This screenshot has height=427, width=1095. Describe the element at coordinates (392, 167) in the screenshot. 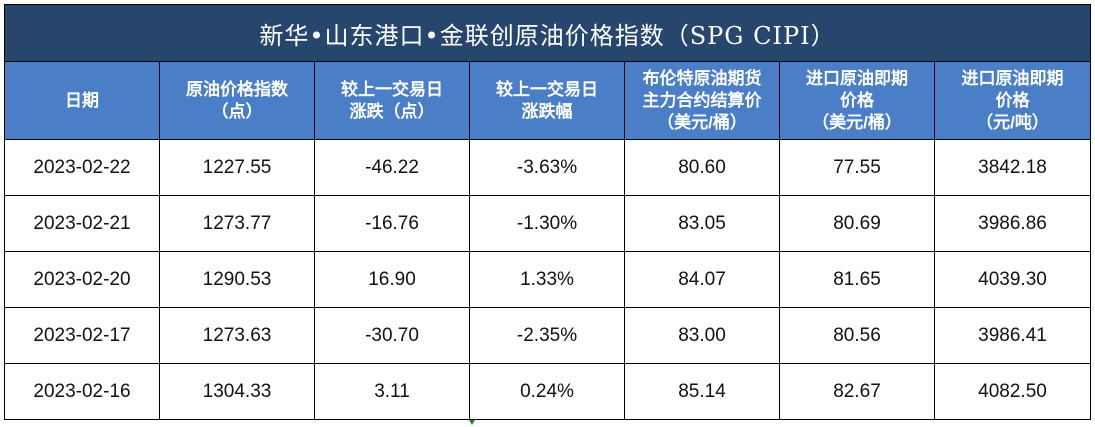

I see `cell-change: -46.22` at that location.